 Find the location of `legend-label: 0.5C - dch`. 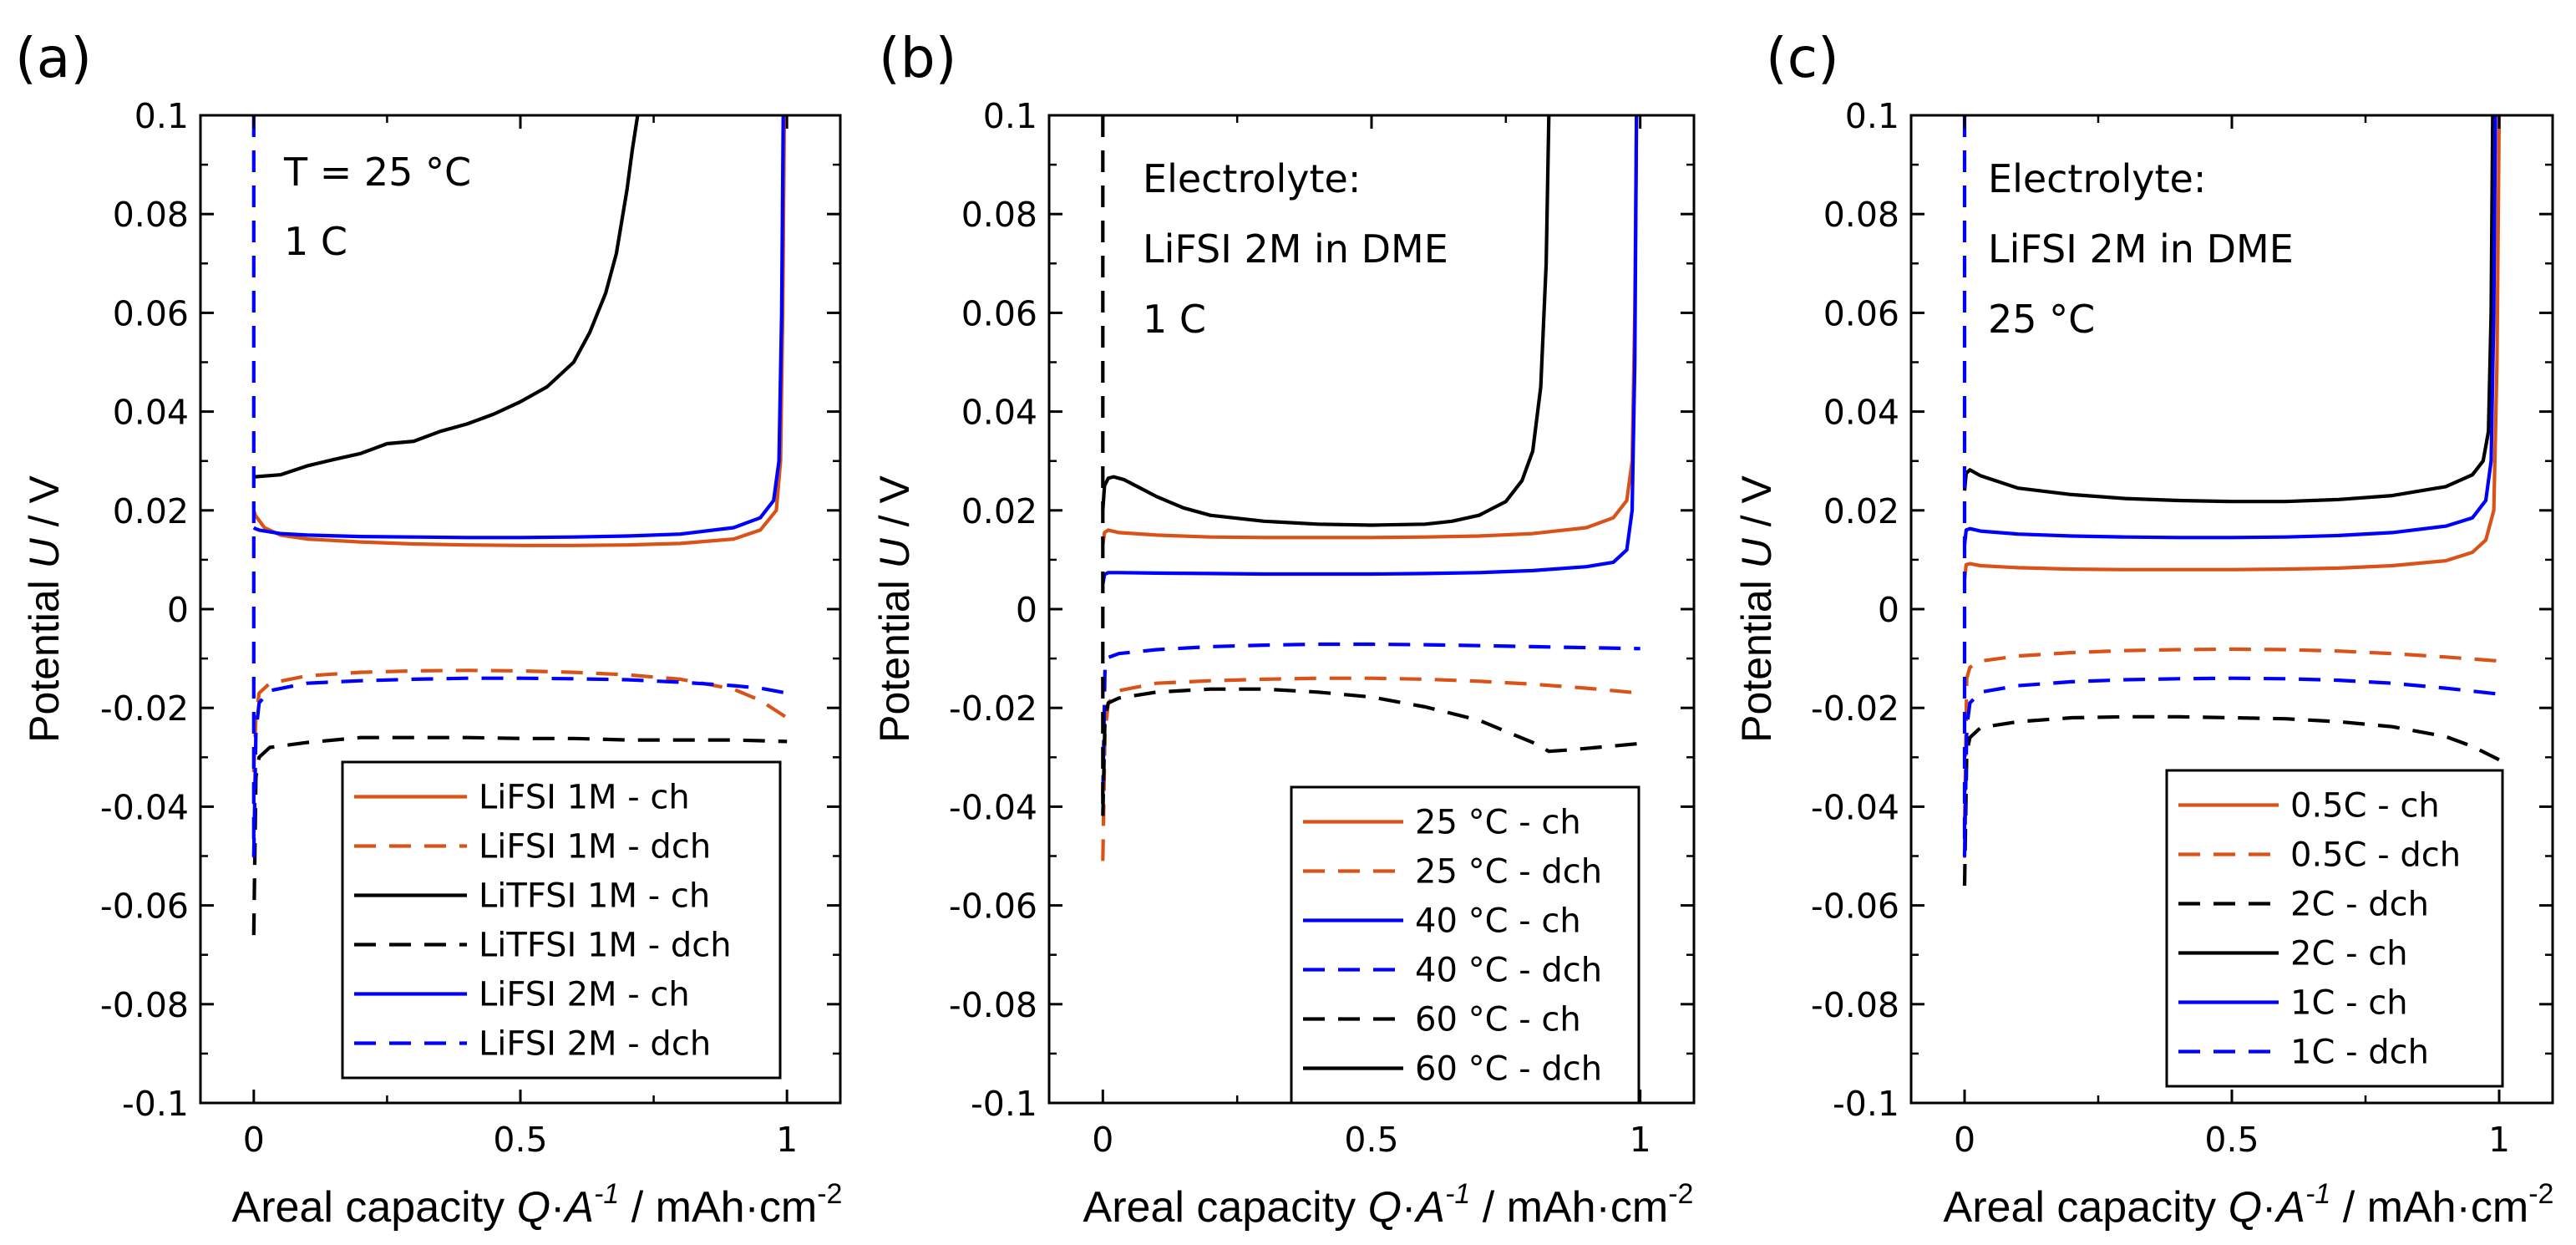

legend-label: 0.5C - dch is located at coordinates (2375, 855).